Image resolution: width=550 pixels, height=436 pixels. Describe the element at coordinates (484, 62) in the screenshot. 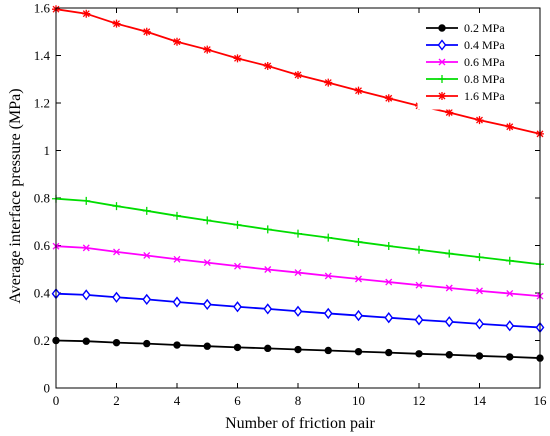

I see `legend-label: 0.6 MPa` at that location.